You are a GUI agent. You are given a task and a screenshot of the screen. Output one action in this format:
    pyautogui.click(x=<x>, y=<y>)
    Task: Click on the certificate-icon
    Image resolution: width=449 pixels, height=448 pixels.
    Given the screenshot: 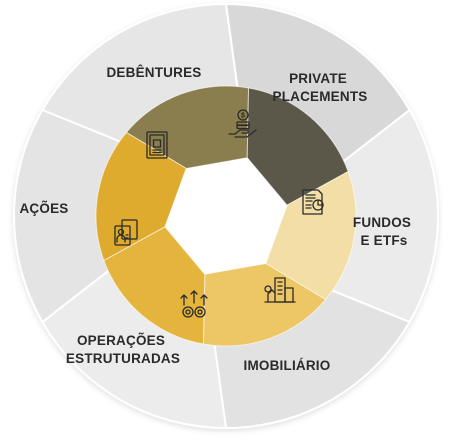 What is the action you would take?
    pyautogui.click(x=157, y=145)
    